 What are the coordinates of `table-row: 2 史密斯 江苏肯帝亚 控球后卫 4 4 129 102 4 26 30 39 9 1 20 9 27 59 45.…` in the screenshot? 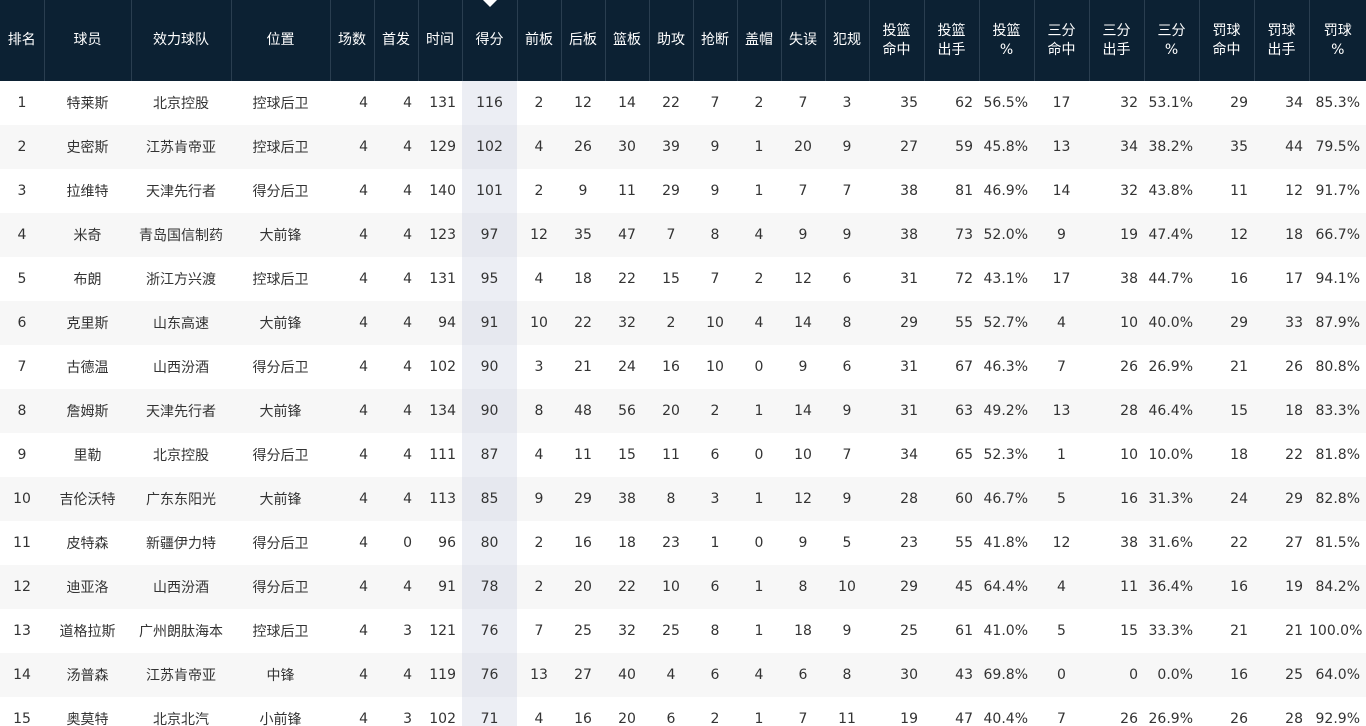 It's located at (683, 147).